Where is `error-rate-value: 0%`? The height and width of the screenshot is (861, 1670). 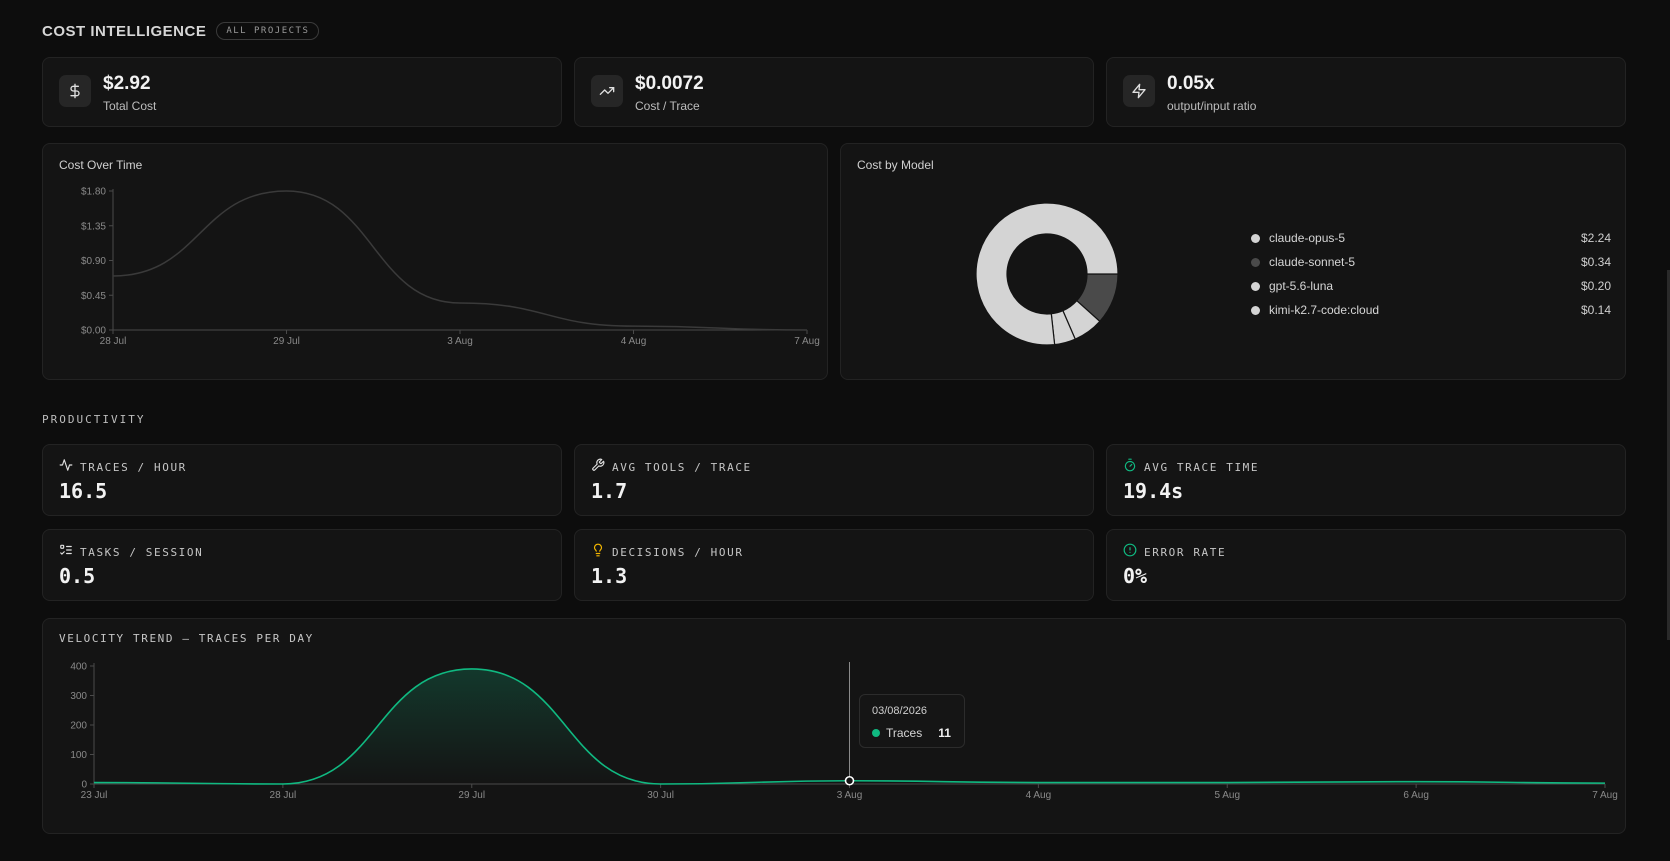 error-rate-value: 0% is located at coordinates (1135, 576).